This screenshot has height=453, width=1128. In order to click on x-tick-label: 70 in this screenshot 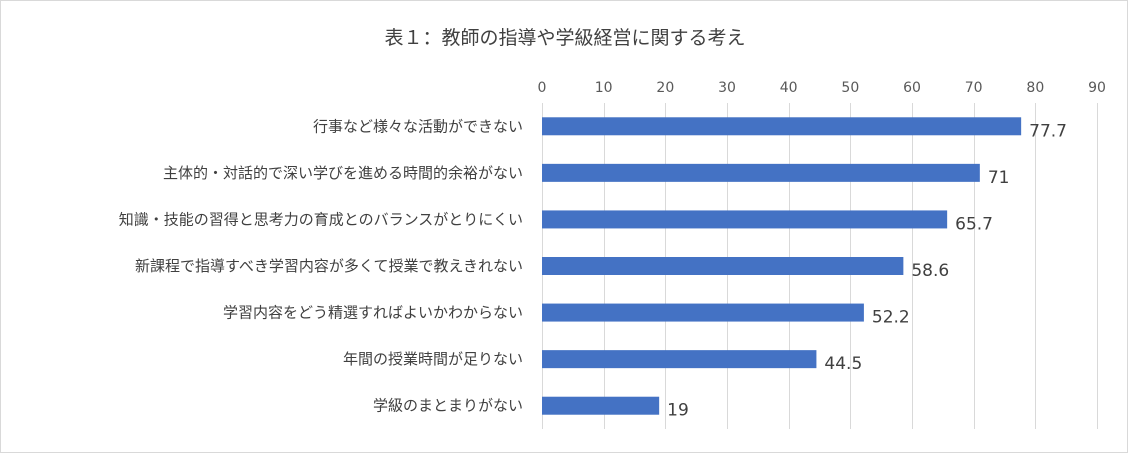, I will do `click(974, 88)`.